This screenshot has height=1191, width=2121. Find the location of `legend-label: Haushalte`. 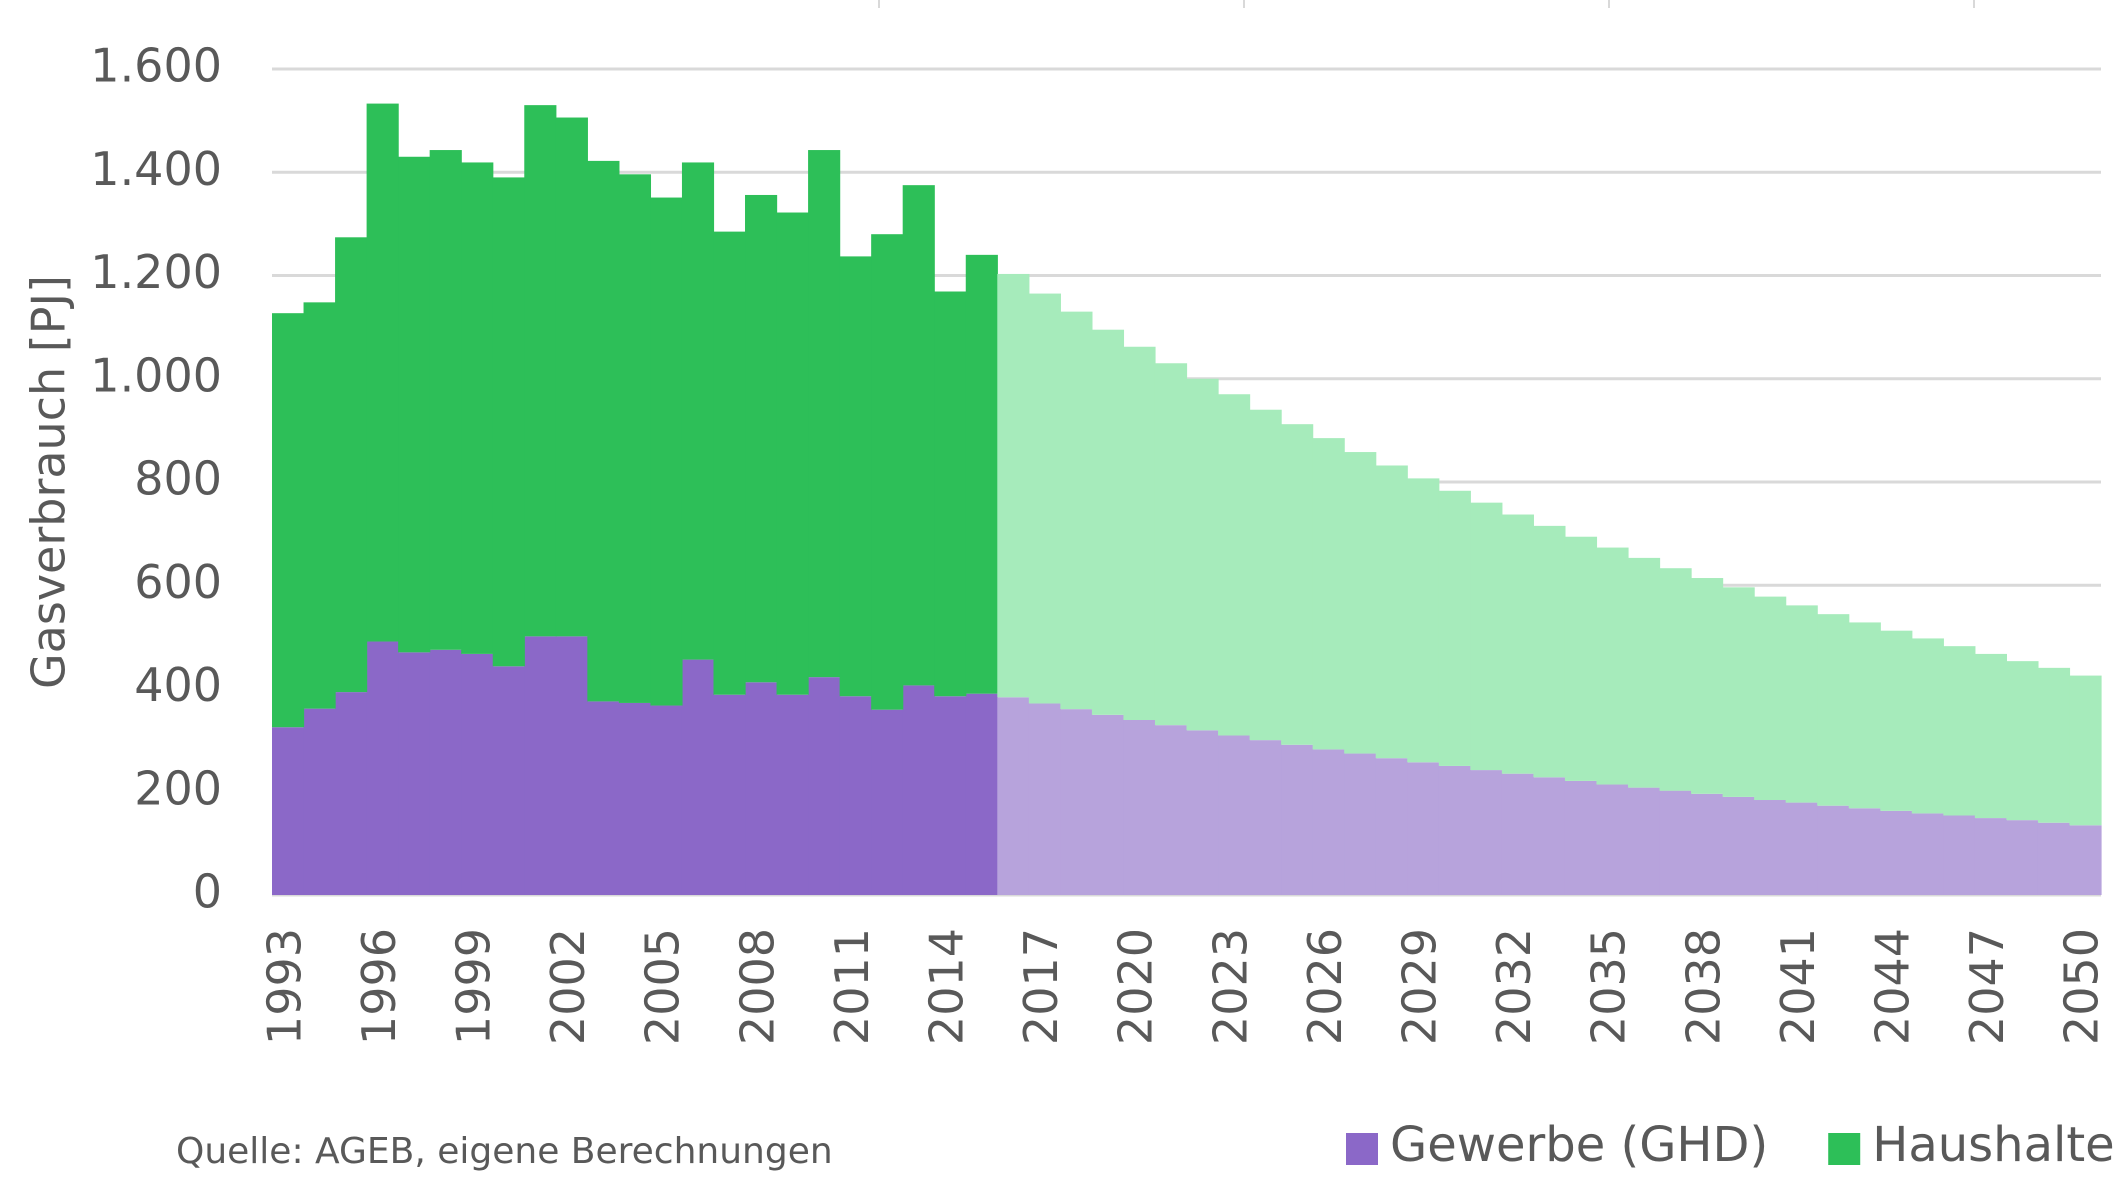

legend-label: Haushalte is located at coordinates (1993, 1145).